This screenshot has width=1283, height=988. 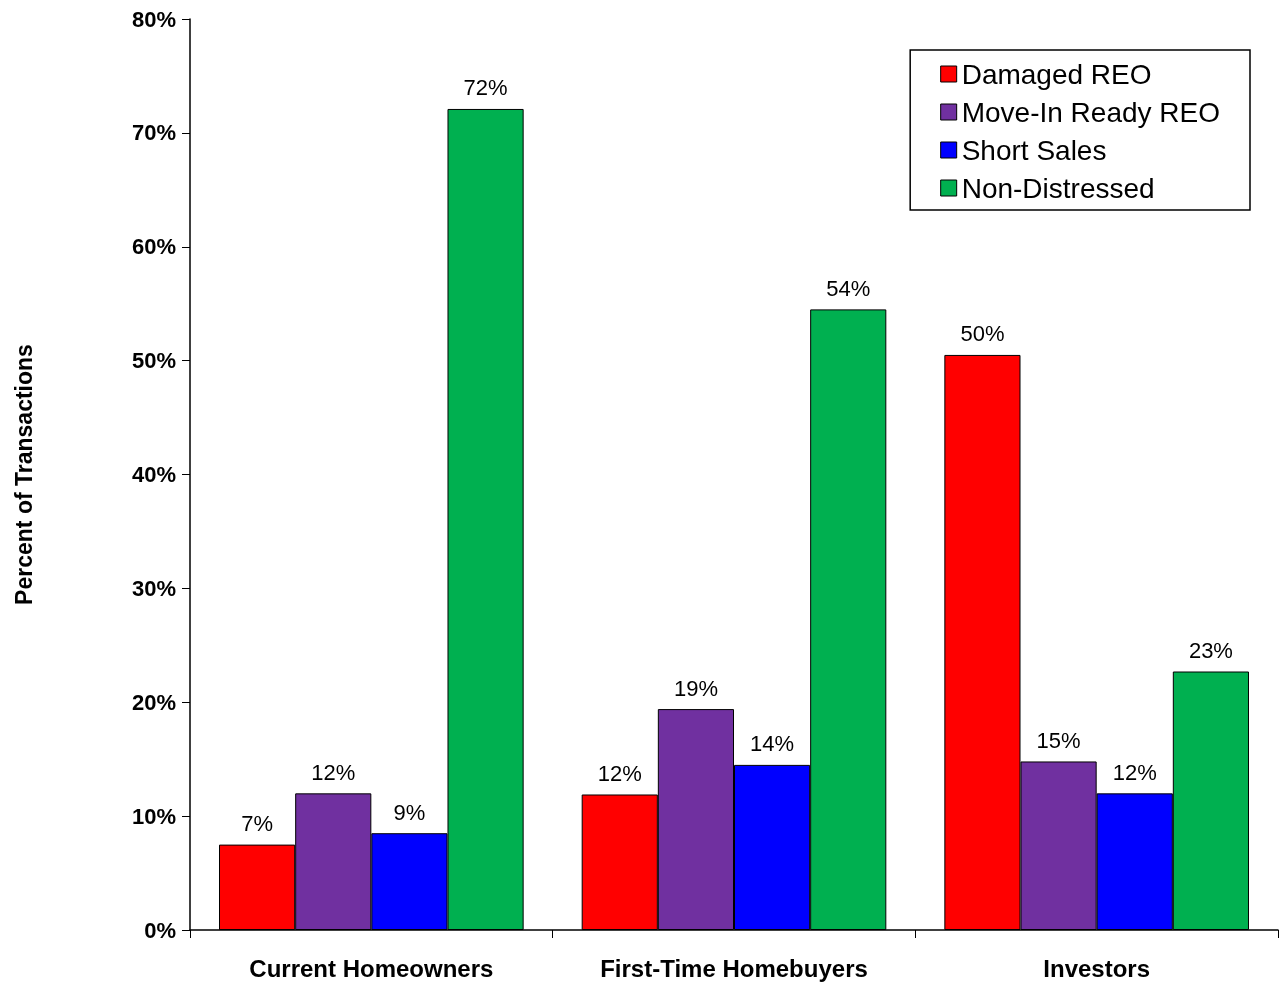 I want to click on x-tick-label: Current Homeowners, so click(x=371, y=968).